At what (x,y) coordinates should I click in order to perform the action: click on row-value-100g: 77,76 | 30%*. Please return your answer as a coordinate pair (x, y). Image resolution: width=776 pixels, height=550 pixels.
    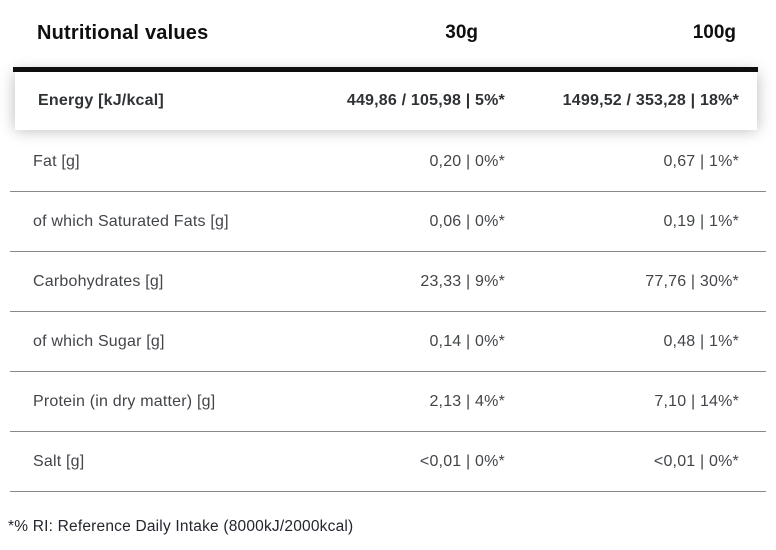
    Looking at the image, I should click on (692, 281).